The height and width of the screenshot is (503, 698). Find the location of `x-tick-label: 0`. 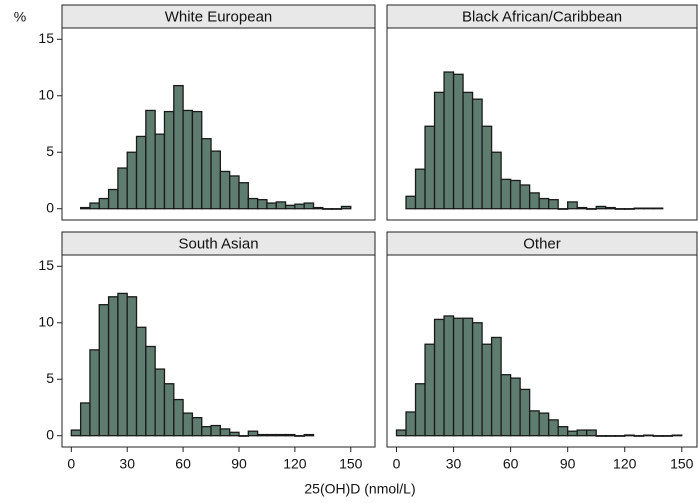

x-tick-label: 0 is located at coordinates (71, 464).